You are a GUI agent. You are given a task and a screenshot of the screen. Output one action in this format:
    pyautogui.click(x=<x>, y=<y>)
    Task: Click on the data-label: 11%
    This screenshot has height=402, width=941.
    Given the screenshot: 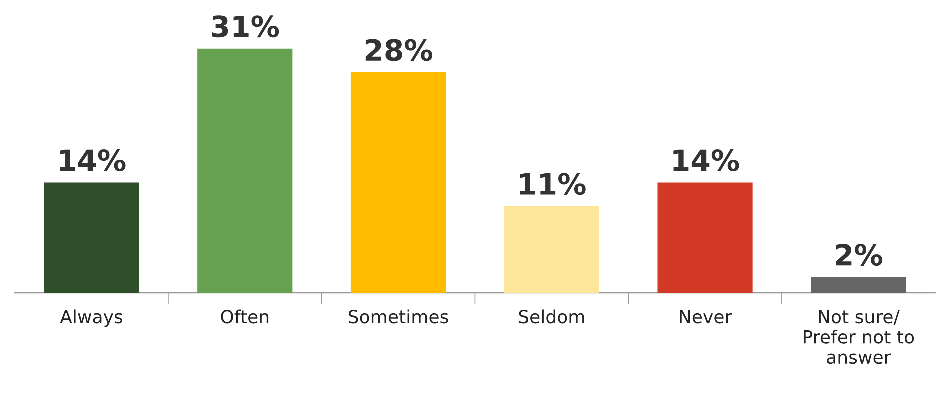 What is the action you would take?
    pyautogui.click(x=553, y=184)
    